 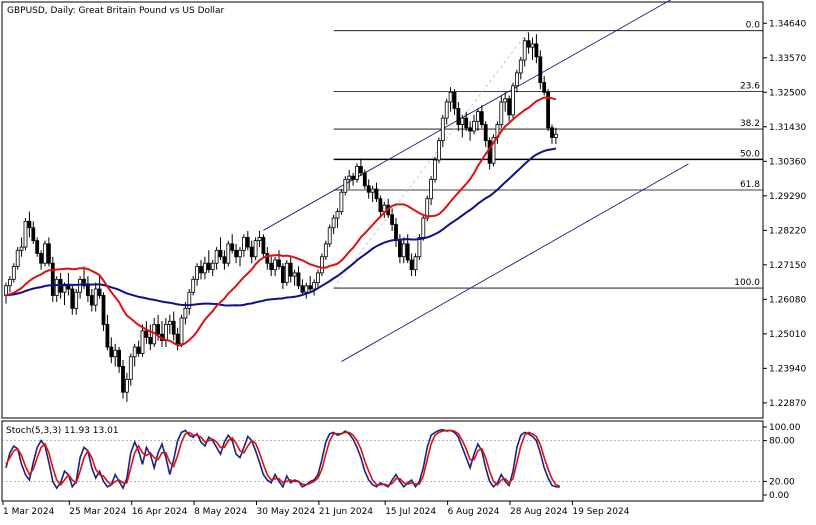 What do you see at coordinates (787, 231) in the screenshot?
I see `price-tick-label: 1.28220` at bounding box center [787, 231].